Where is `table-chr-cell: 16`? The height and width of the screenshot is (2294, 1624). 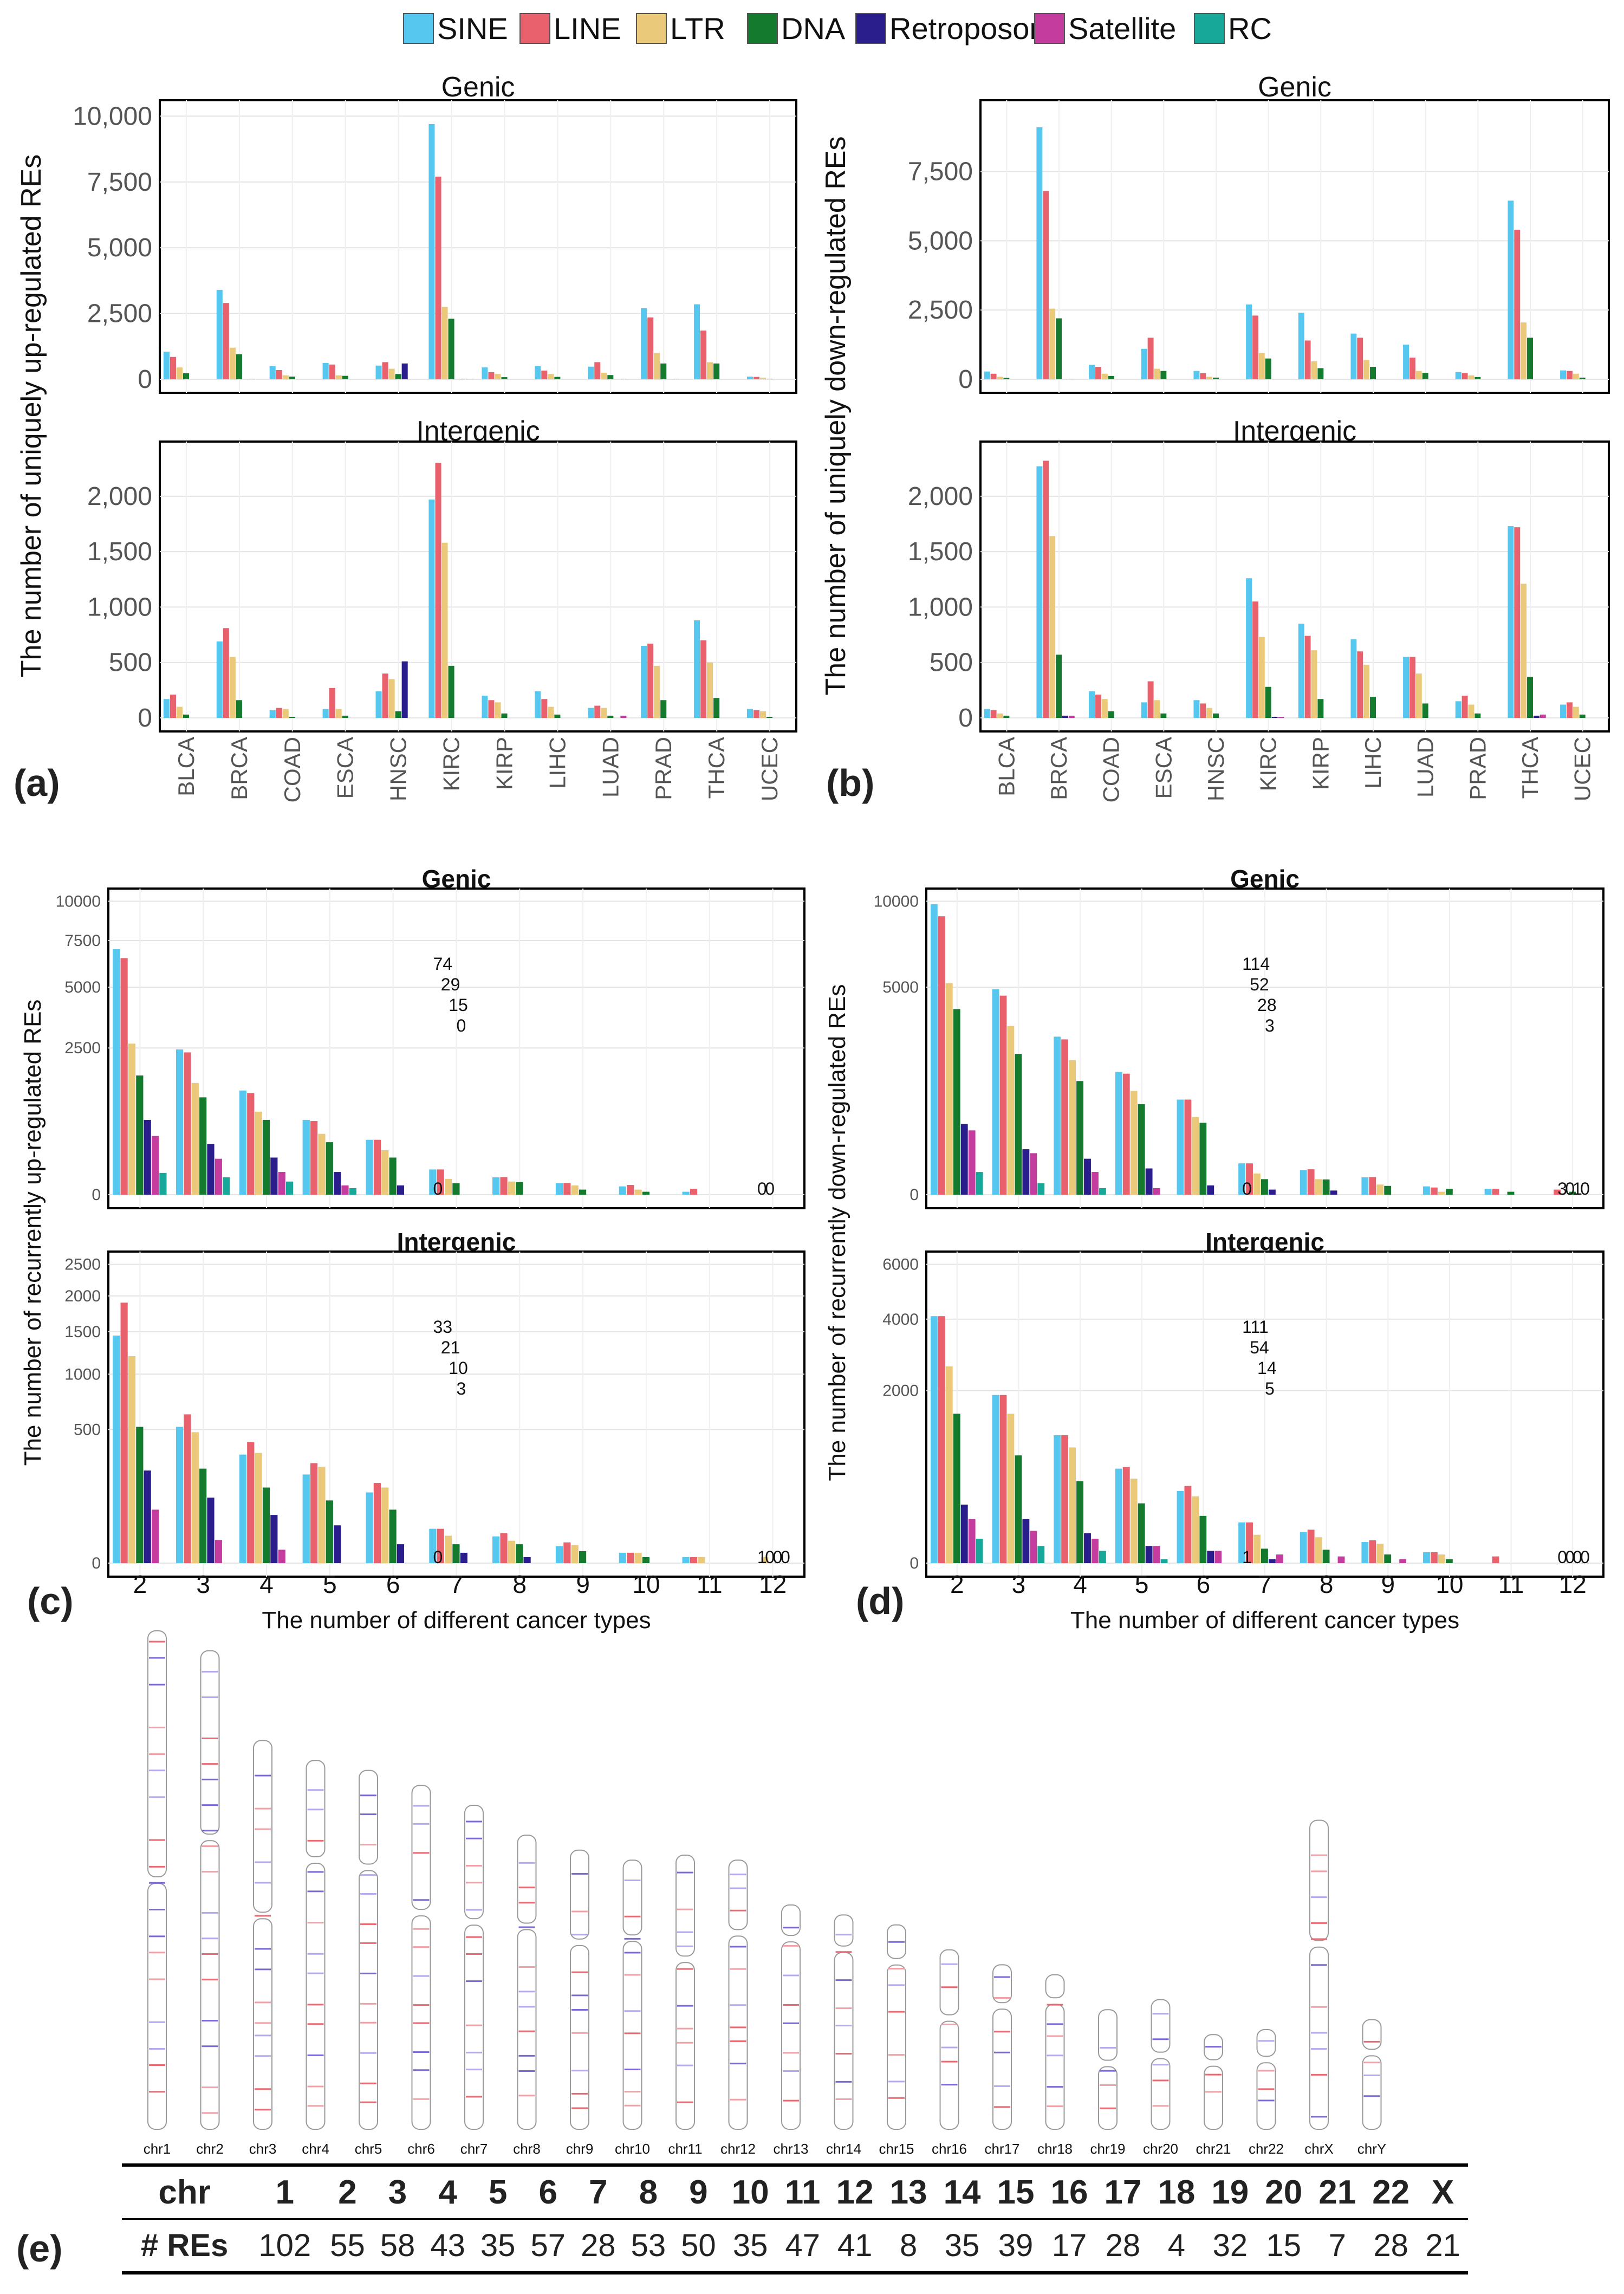
table-chr-cell: 16 is located at coordinates (1069, 2191).